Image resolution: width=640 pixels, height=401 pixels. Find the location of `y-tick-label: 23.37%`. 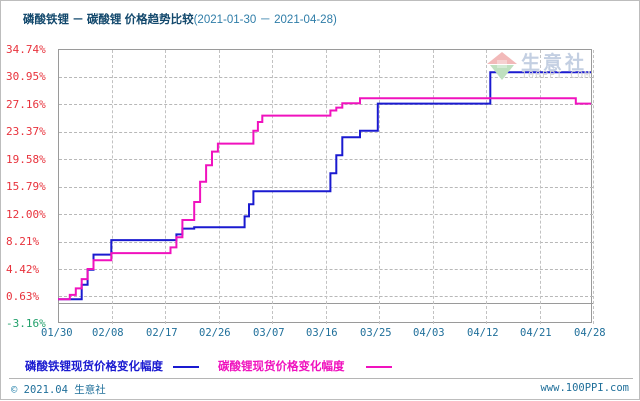

y-tick-label: 23.37% is located at coordinates (26, 131).